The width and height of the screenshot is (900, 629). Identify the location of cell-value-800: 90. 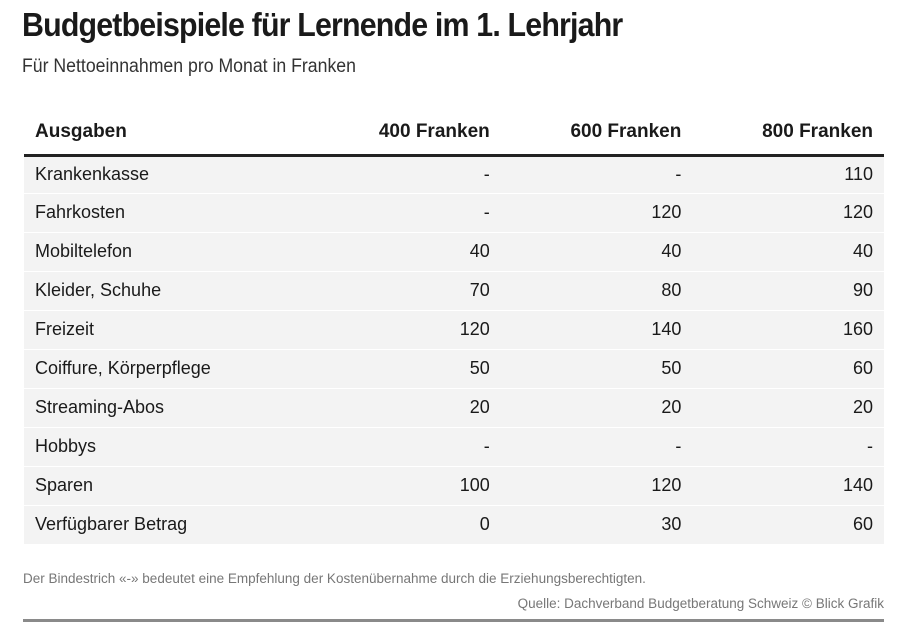
(788, 291).